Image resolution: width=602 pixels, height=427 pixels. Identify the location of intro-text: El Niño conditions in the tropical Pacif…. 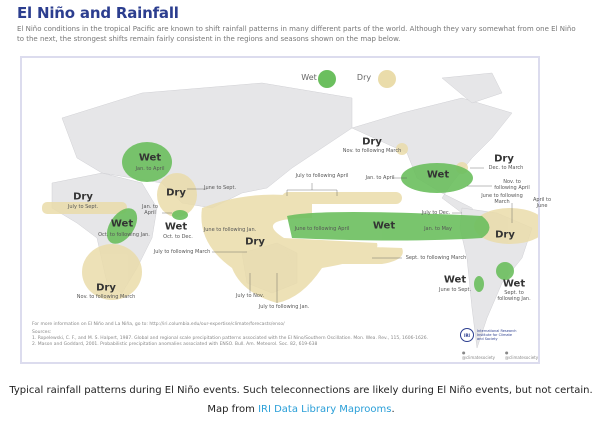
(296, 34).